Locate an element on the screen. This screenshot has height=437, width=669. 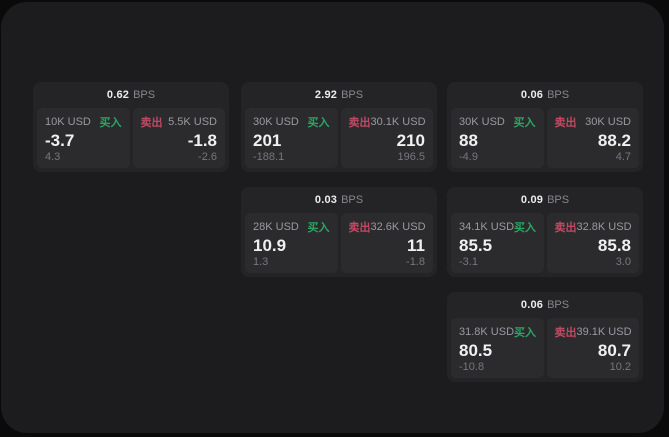
buy-delta: -4.9 is located at coordinates (468, 157).